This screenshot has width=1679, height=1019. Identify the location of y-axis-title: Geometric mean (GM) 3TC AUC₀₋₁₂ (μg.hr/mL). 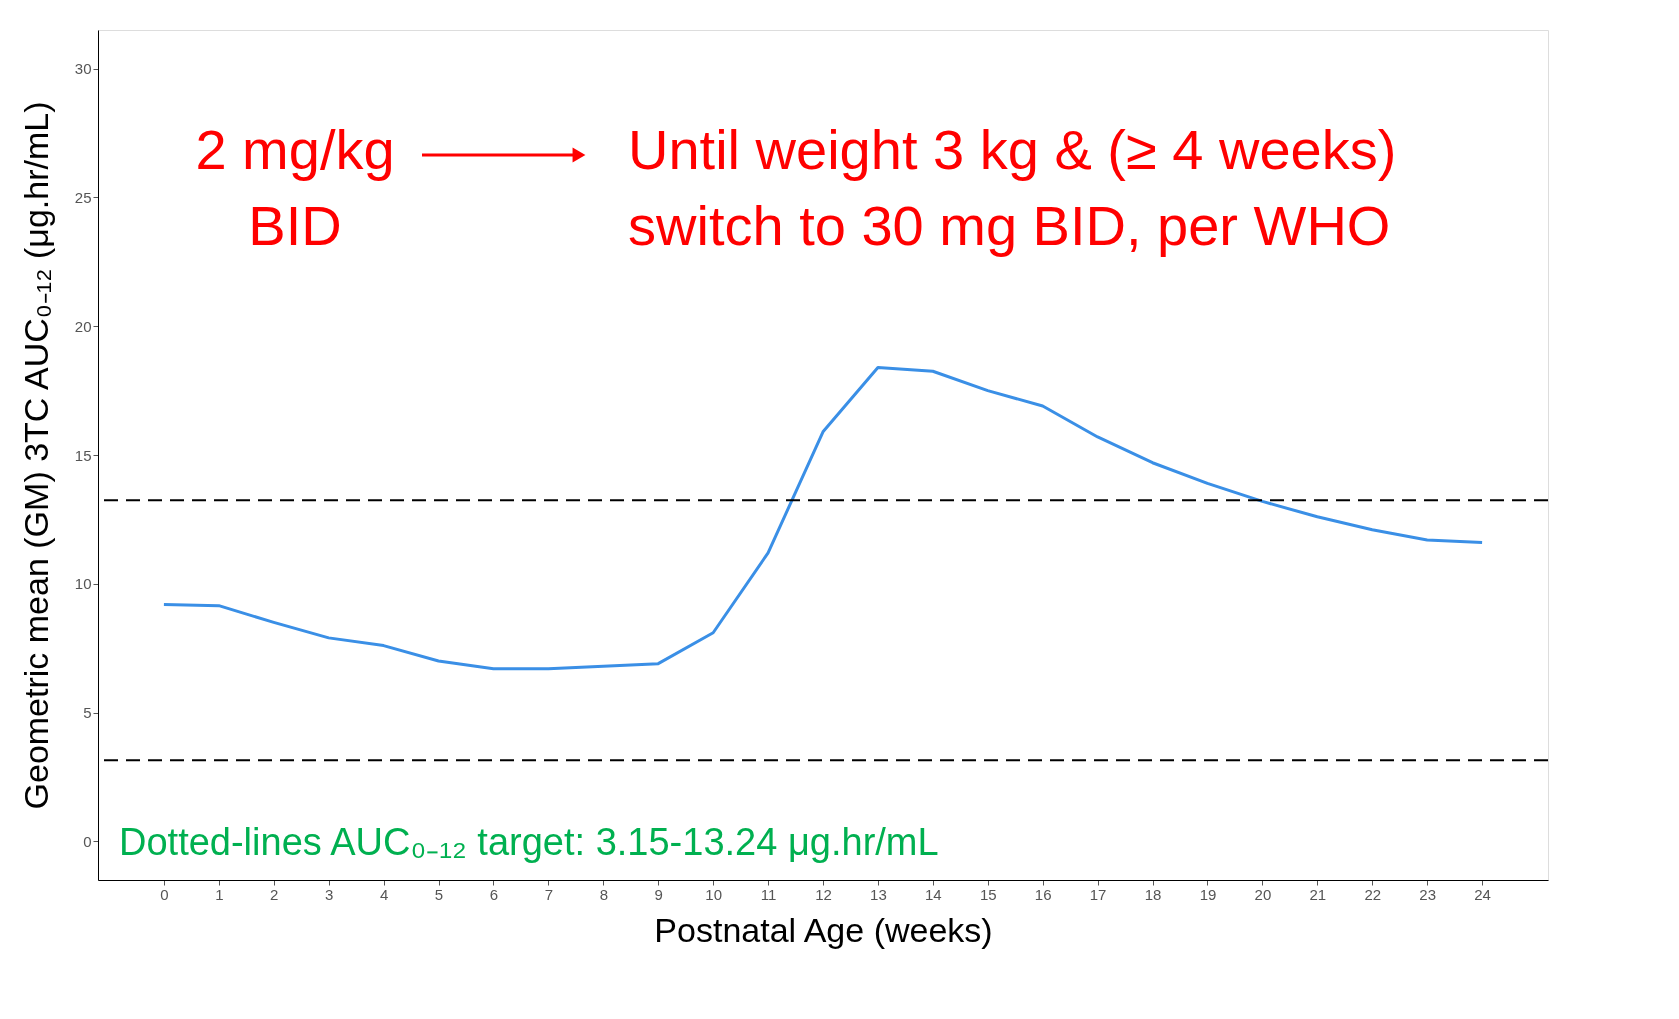
(35, 455).